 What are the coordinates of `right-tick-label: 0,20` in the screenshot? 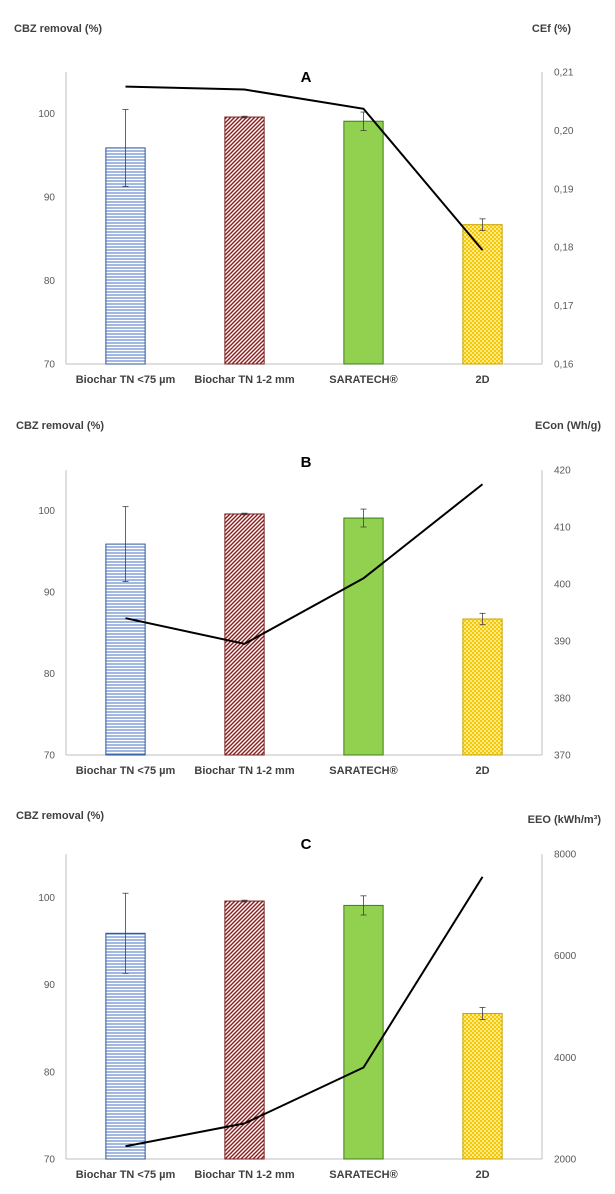 It's located at (564, 131).